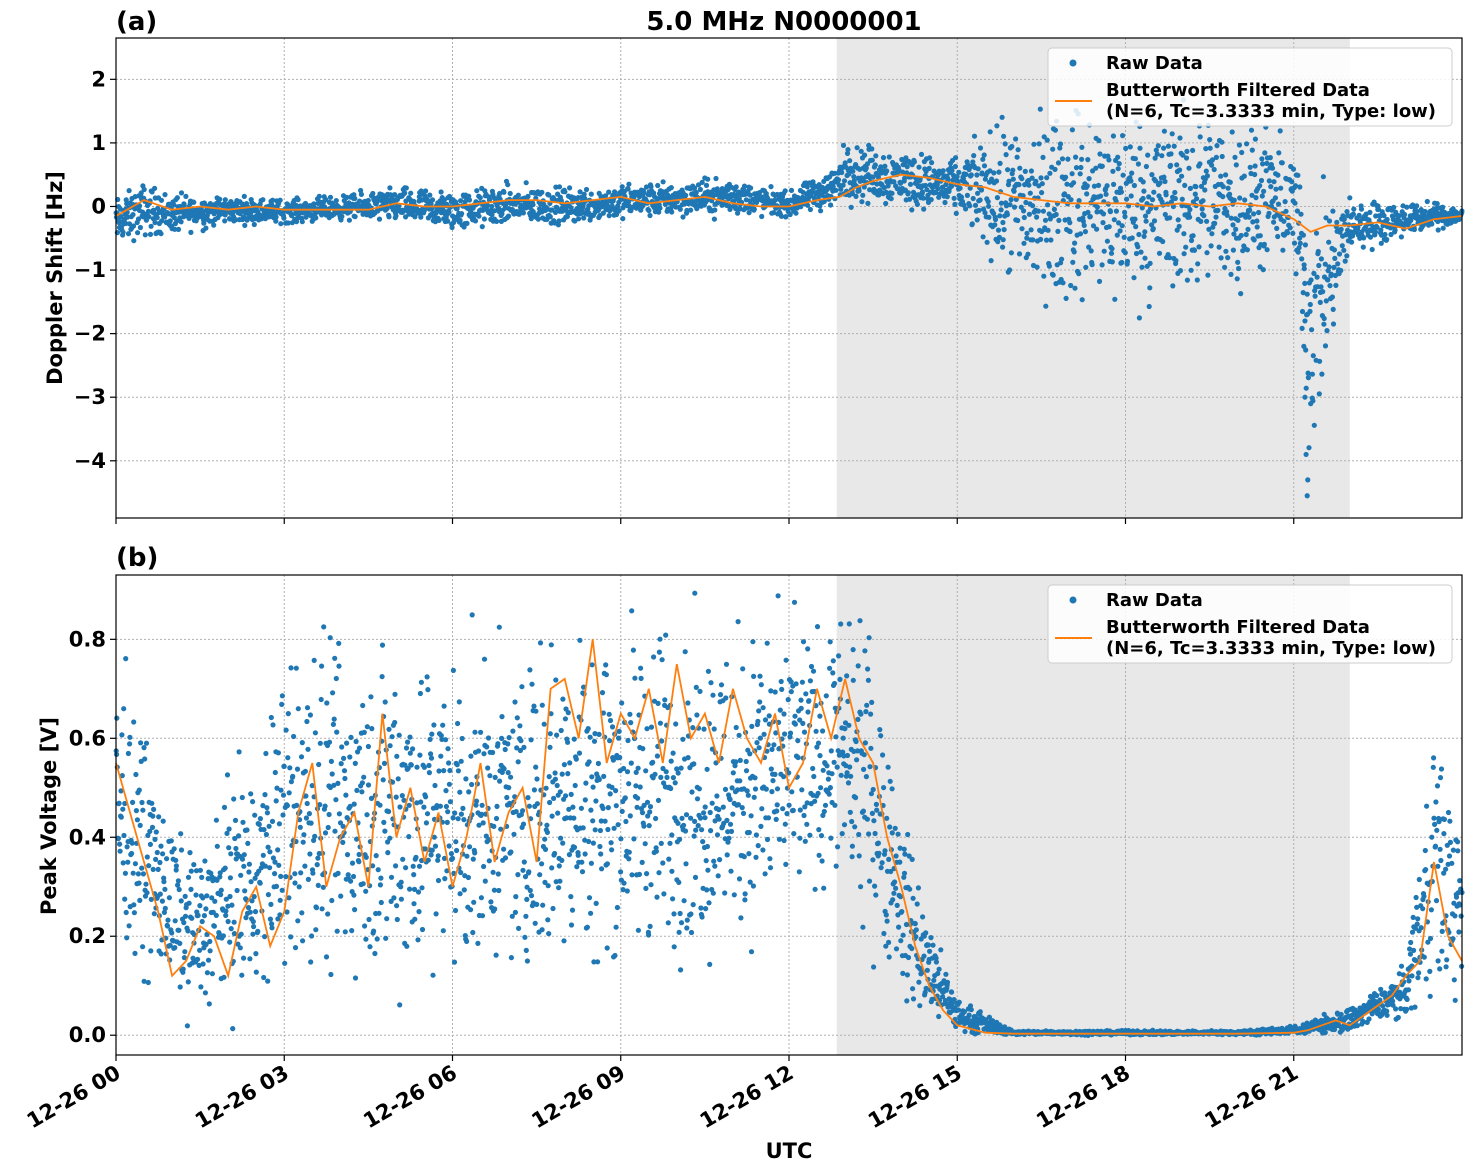 Image resolution: width=1472 pixels, height=1172 pixels. I want to click on figure-title: 5.0 MHz N0000001, so click(783, 22).